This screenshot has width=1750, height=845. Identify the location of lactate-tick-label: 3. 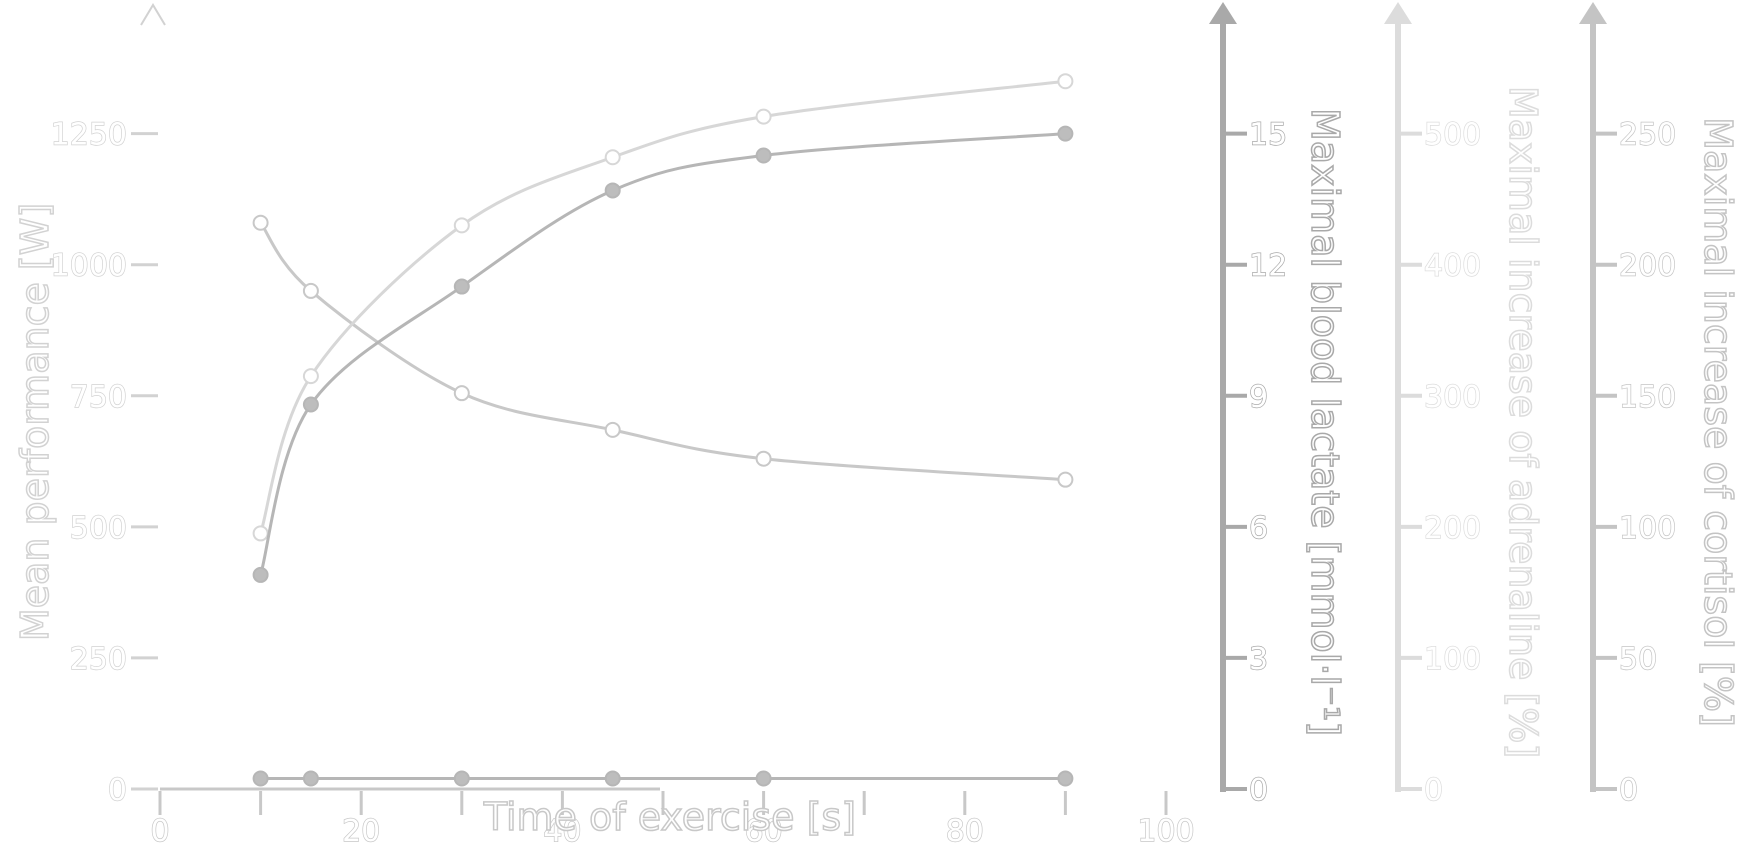
(1258, 659).